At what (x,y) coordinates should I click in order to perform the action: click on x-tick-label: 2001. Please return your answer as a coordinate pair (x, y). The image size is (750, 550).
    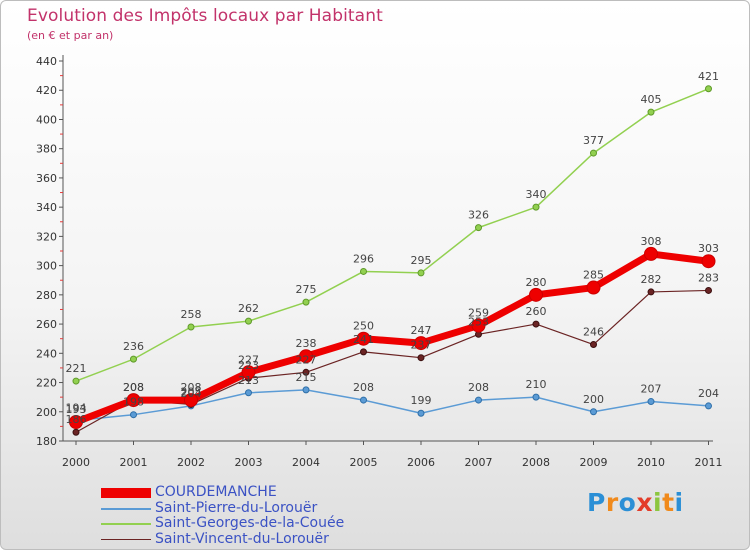
    Looking at the image, I should click on (134, 462).